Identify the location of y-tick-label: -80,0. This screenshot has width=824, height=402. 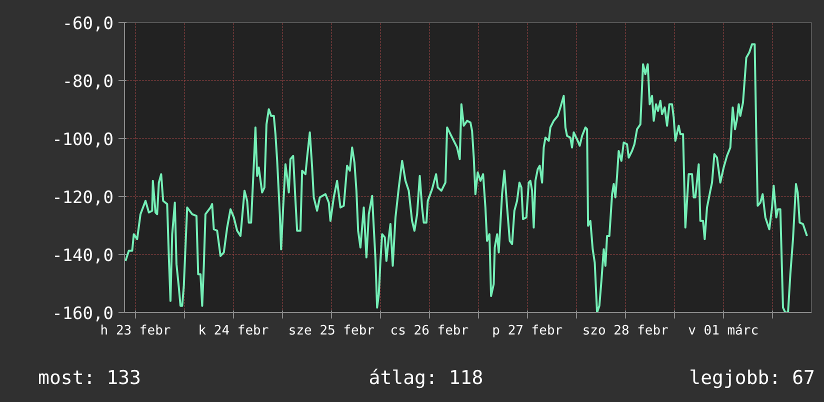
(88, 82).